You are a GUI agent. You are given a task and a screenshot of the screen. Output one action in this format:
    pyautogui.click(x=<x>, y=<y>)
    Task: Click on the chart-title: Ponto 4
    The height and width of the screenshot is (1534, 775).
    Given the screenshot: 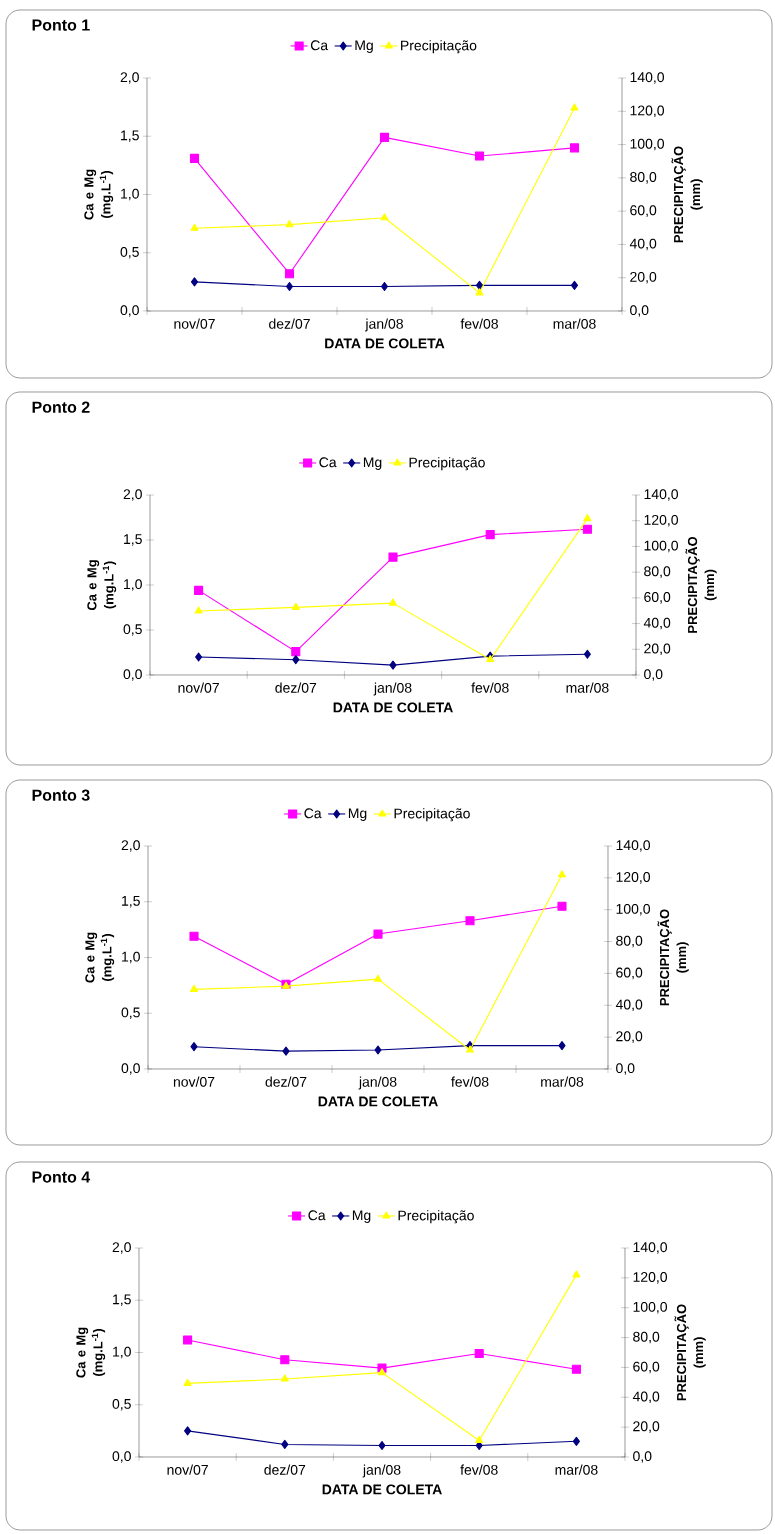 What is the action you would take?
    pyautogui.click(x=61, y=1177)
    